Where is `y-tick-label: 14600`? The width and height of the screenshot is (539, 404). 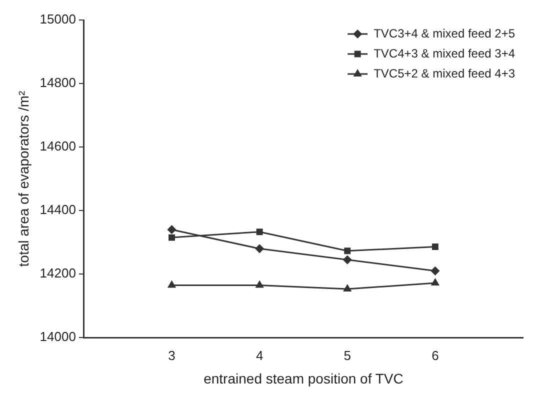 y-tick-label: 14600 is located at coordinates (58, 146).